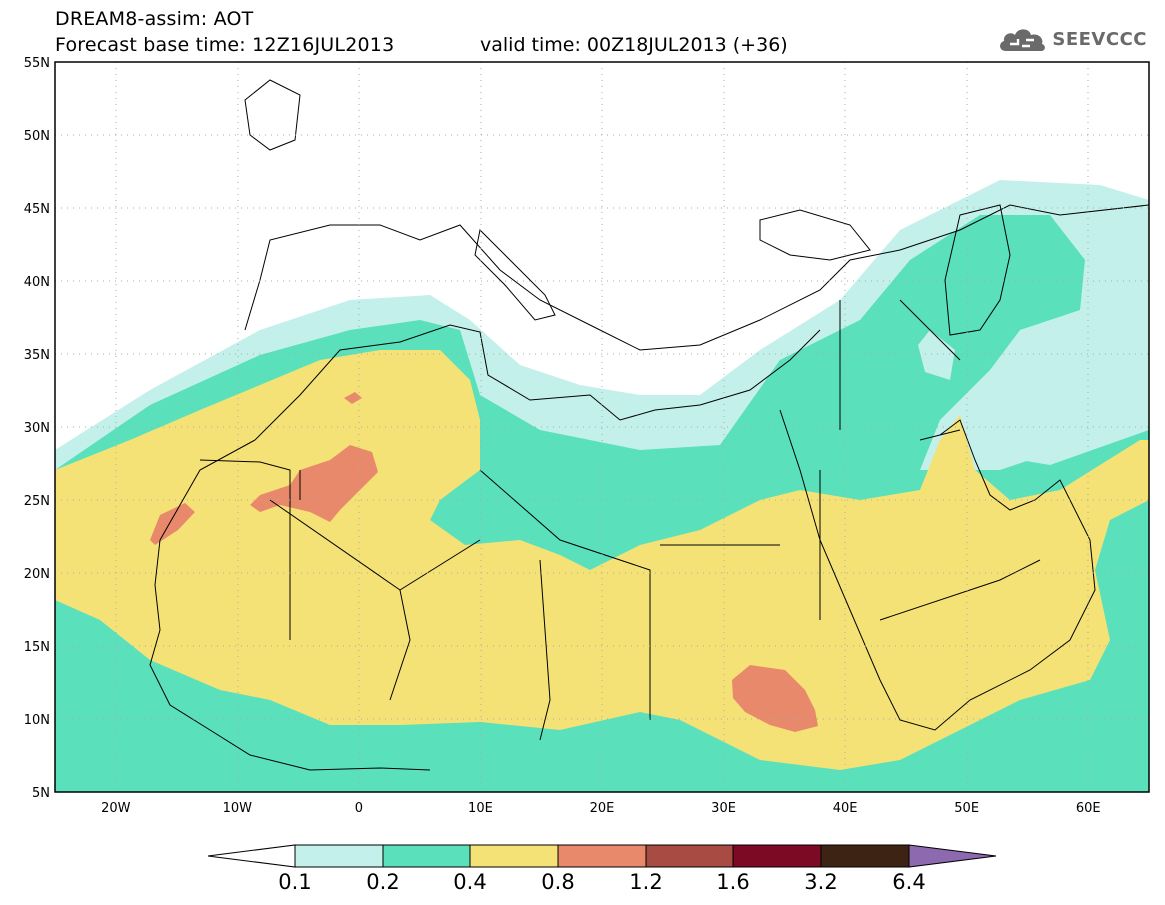  What do you see at coordinates (37, 63) in the screenshot?
I see `lat-label: 55N` at bounding box center [37, 63].